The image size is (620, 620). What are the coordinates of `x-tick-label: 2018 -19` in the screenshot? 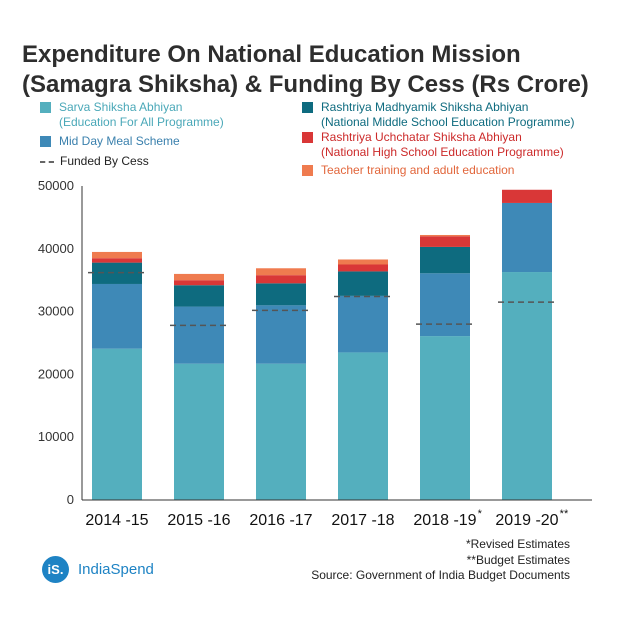 It's located at (444, 520).